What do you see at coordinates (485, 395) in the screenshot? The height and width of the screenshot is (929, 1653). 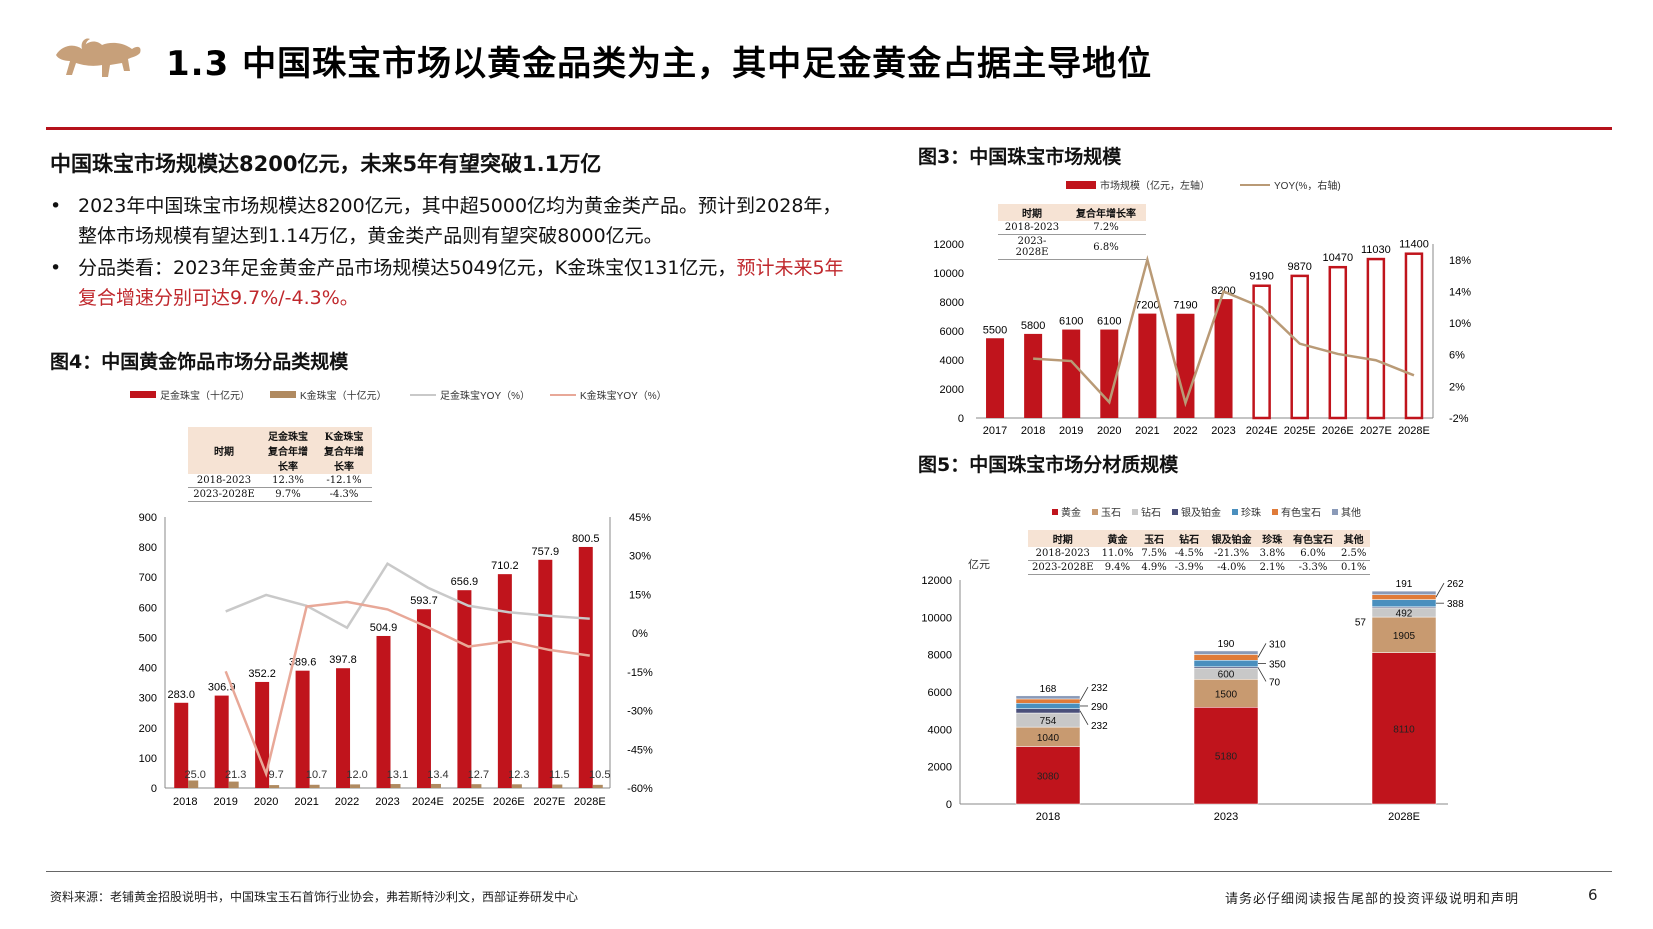 I see `legend-label: 足金珠宝YOY（%）` at bounding box center [485, 395].